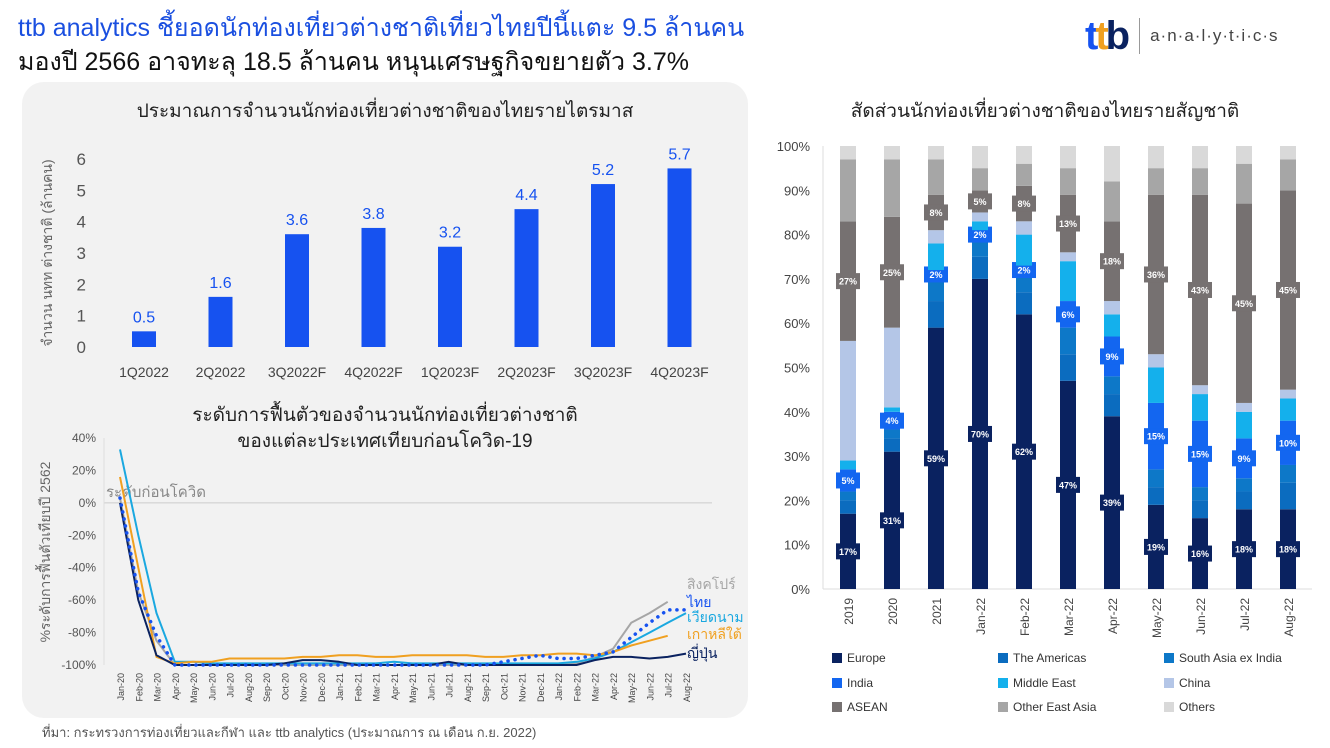  Describe the element at coordinates (231, 685) in the screenshot. I see `x-tick-label: Jul-20` at that location.